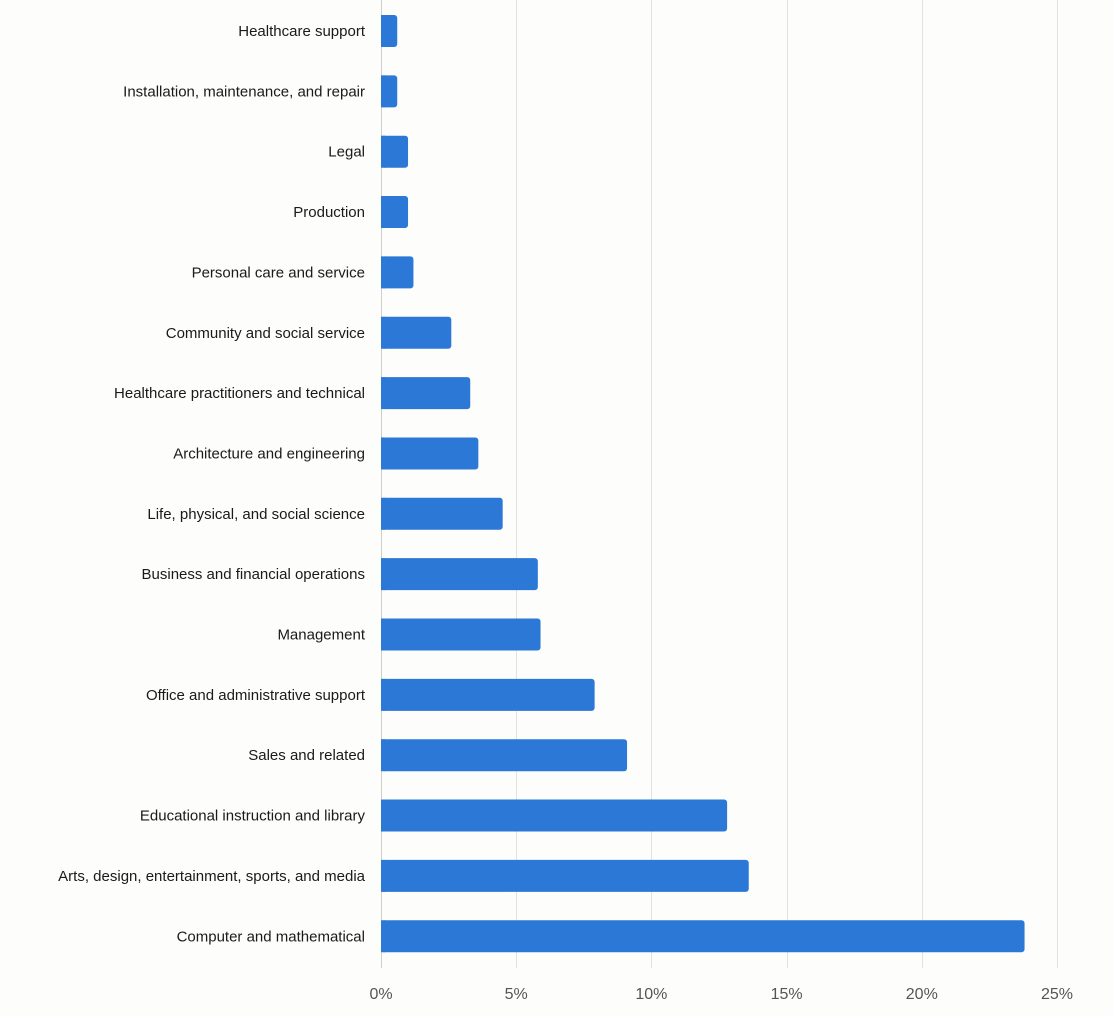 This screenshot has width=1113, height=1016. What do you see at coordinates (516, 994) in the screenshot?
I see `x-tick-label: 5%` at bounding box center [516, 994].